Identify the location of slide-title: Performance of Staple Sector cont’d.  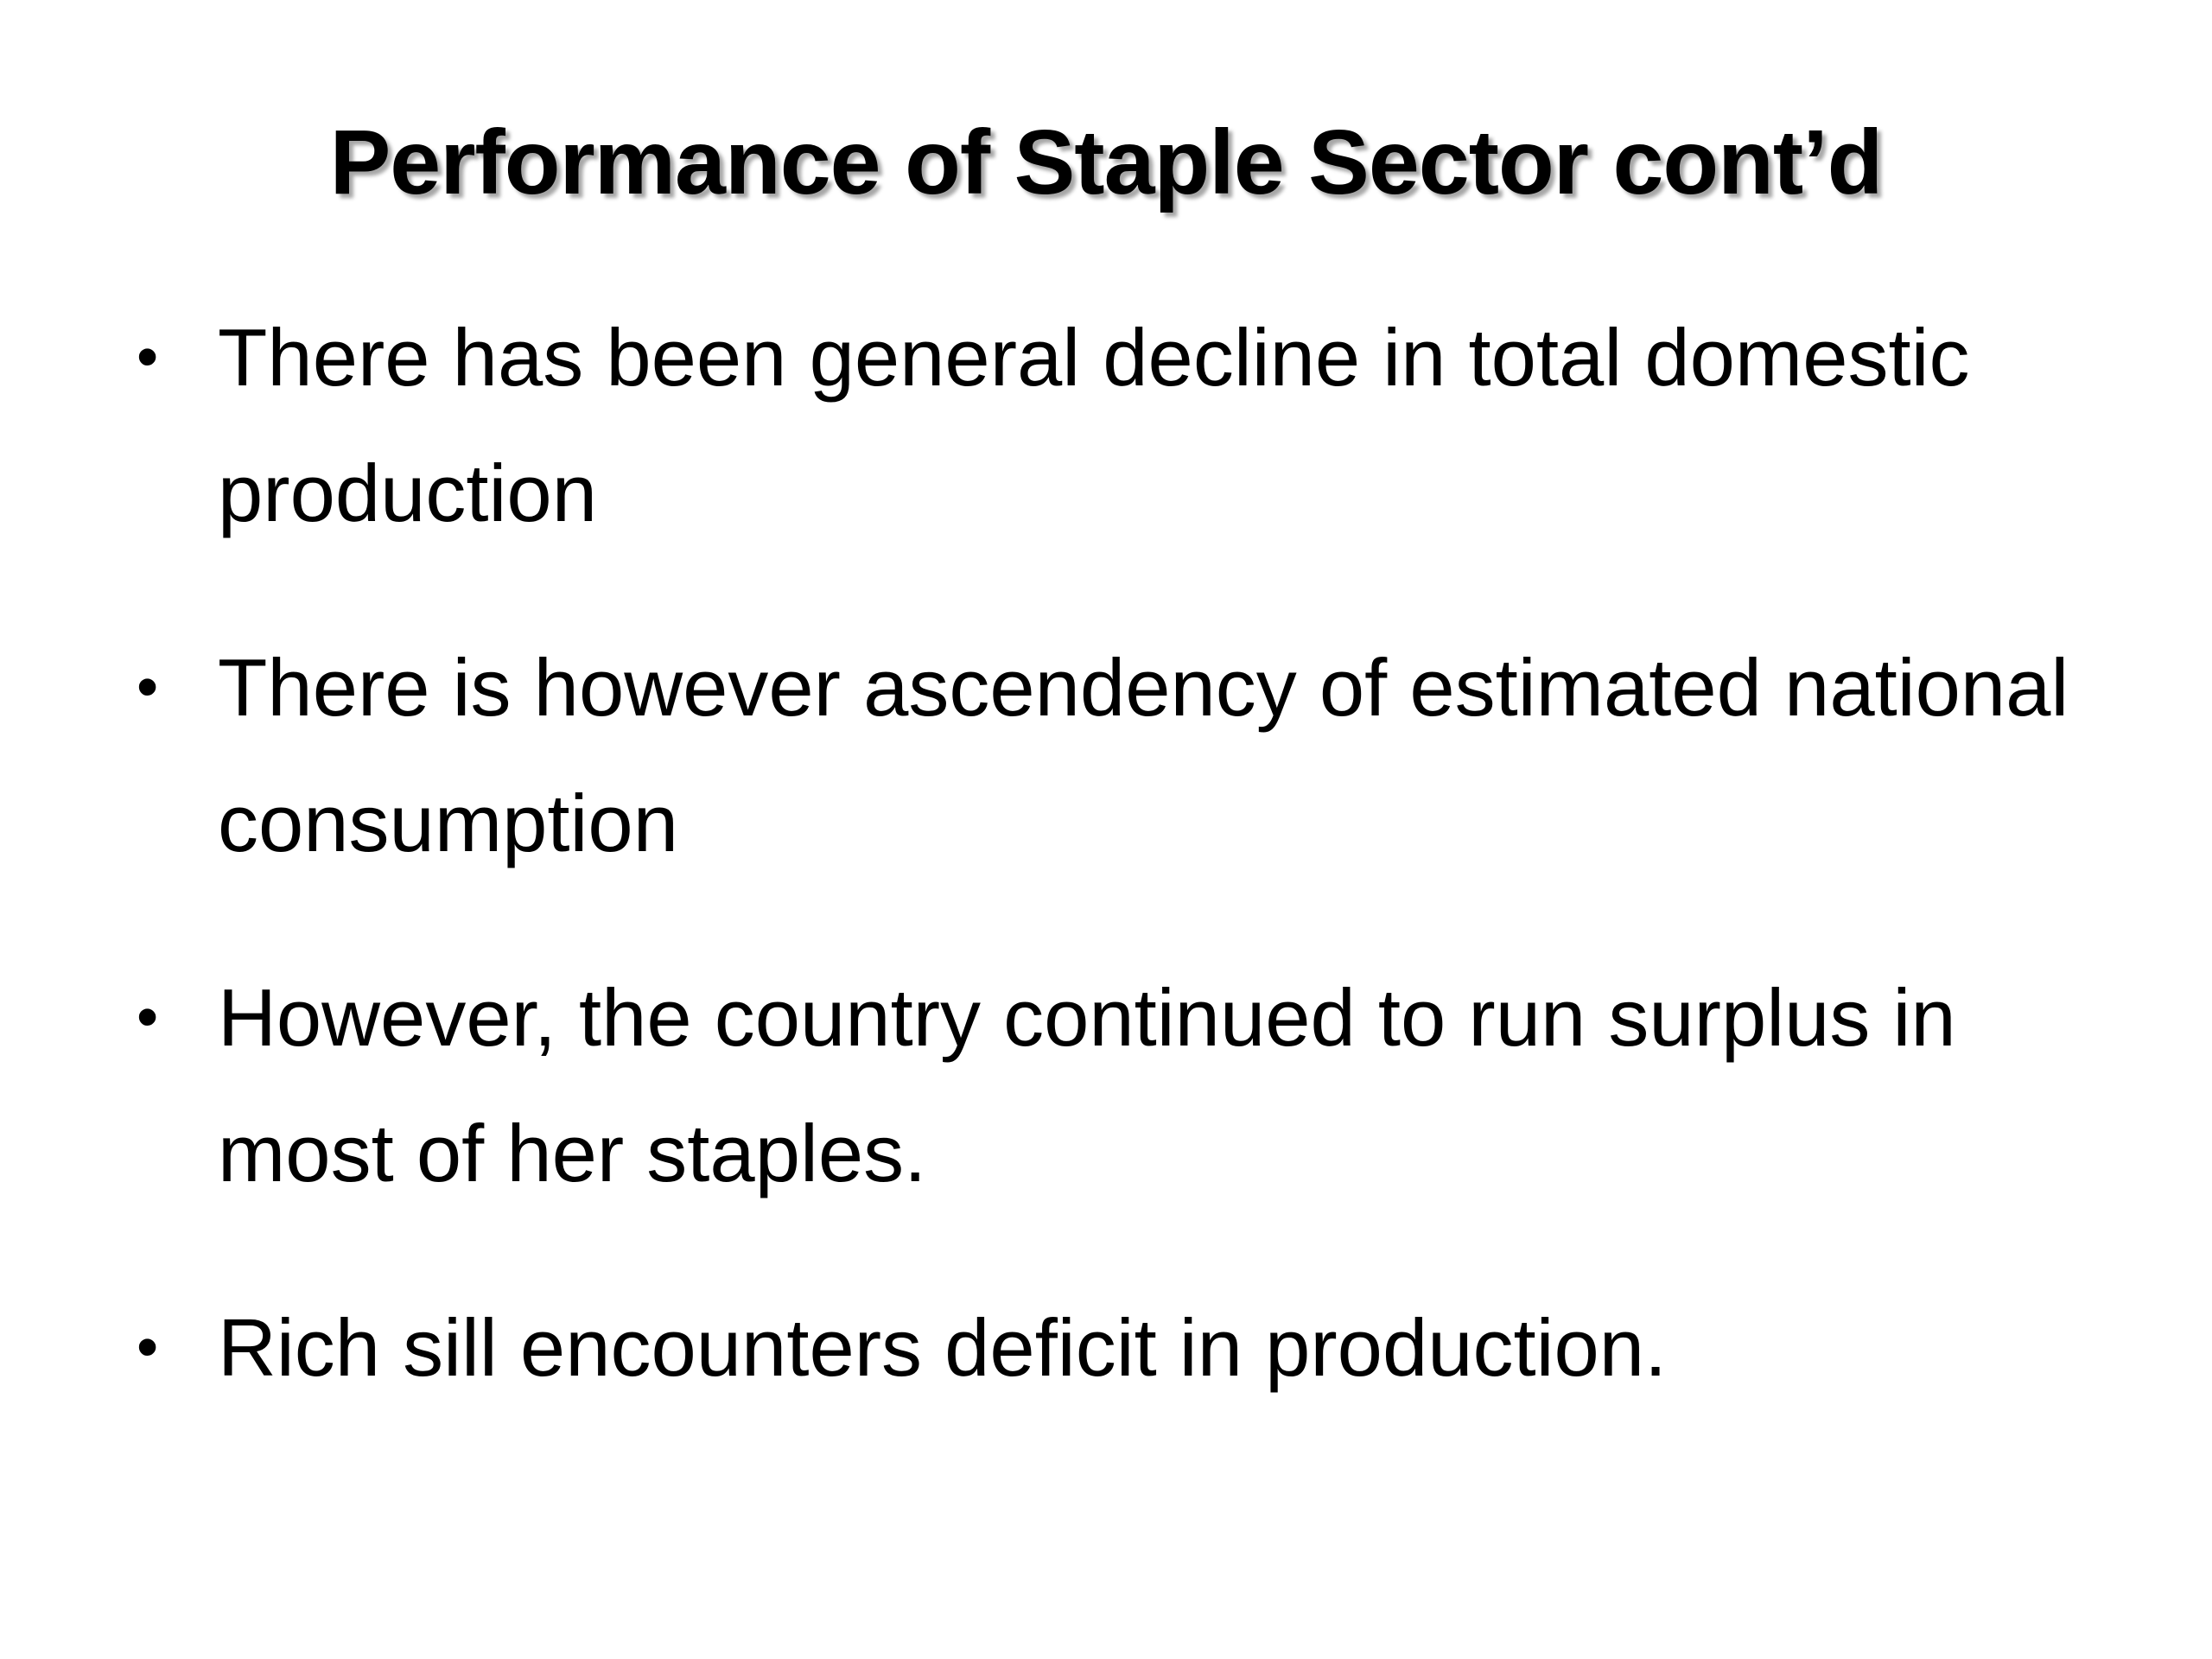
(1106, 162).